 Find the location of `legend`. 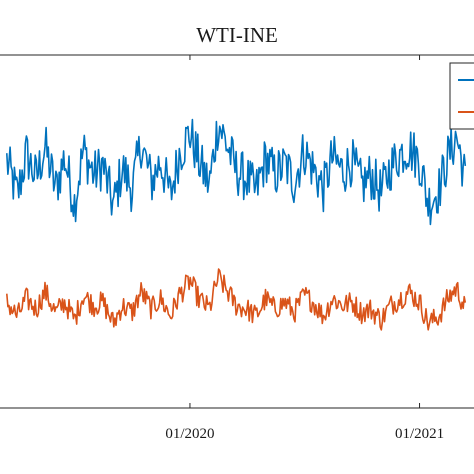

legend is located at coordinates (461, 96).